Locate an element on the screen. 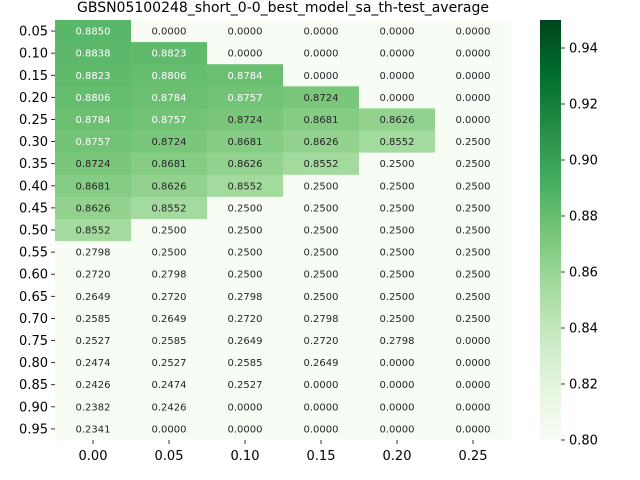 The image size is (640, 480). y-tick-label: 0.20 is located at coordinates (33, 98).